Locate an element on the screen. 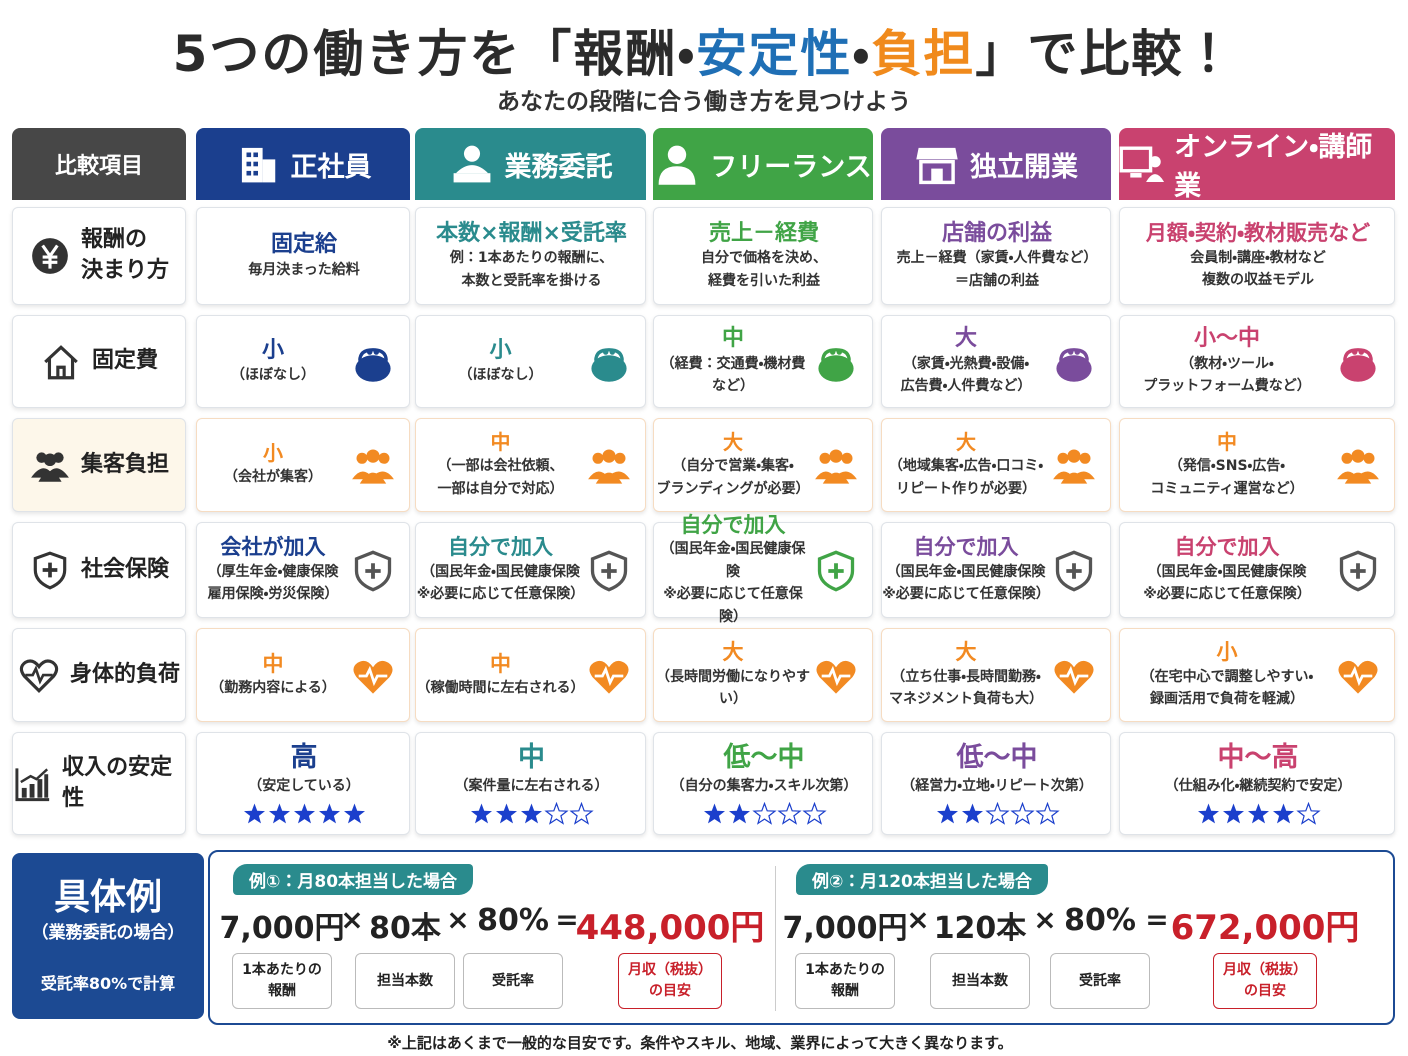  cell-main: 小〜中 is located at coordinates (1226, 339).